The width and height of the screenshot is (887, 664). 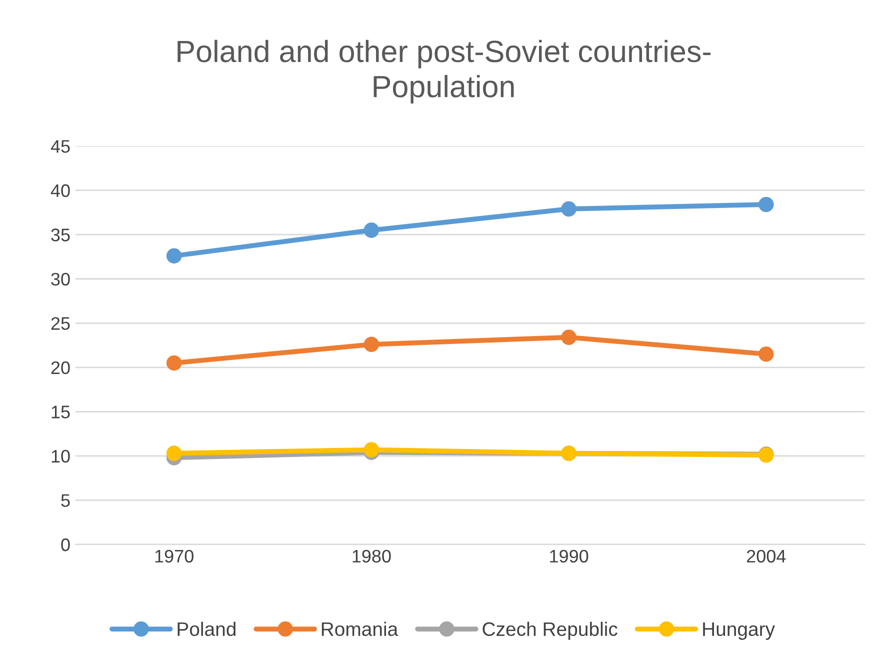 I want to click on y-tick-label: 25, so click(x=60, y=323).